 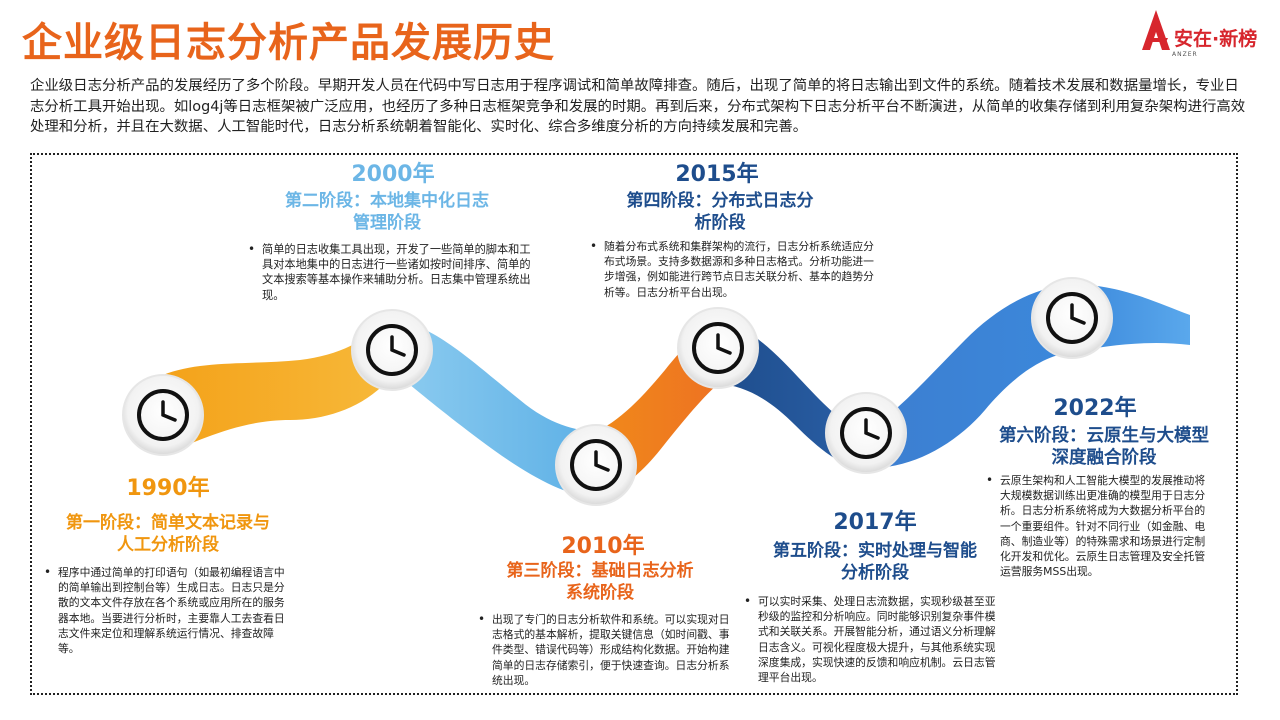 I want to click on clock-icon-2010, so click(x=596, y=465).